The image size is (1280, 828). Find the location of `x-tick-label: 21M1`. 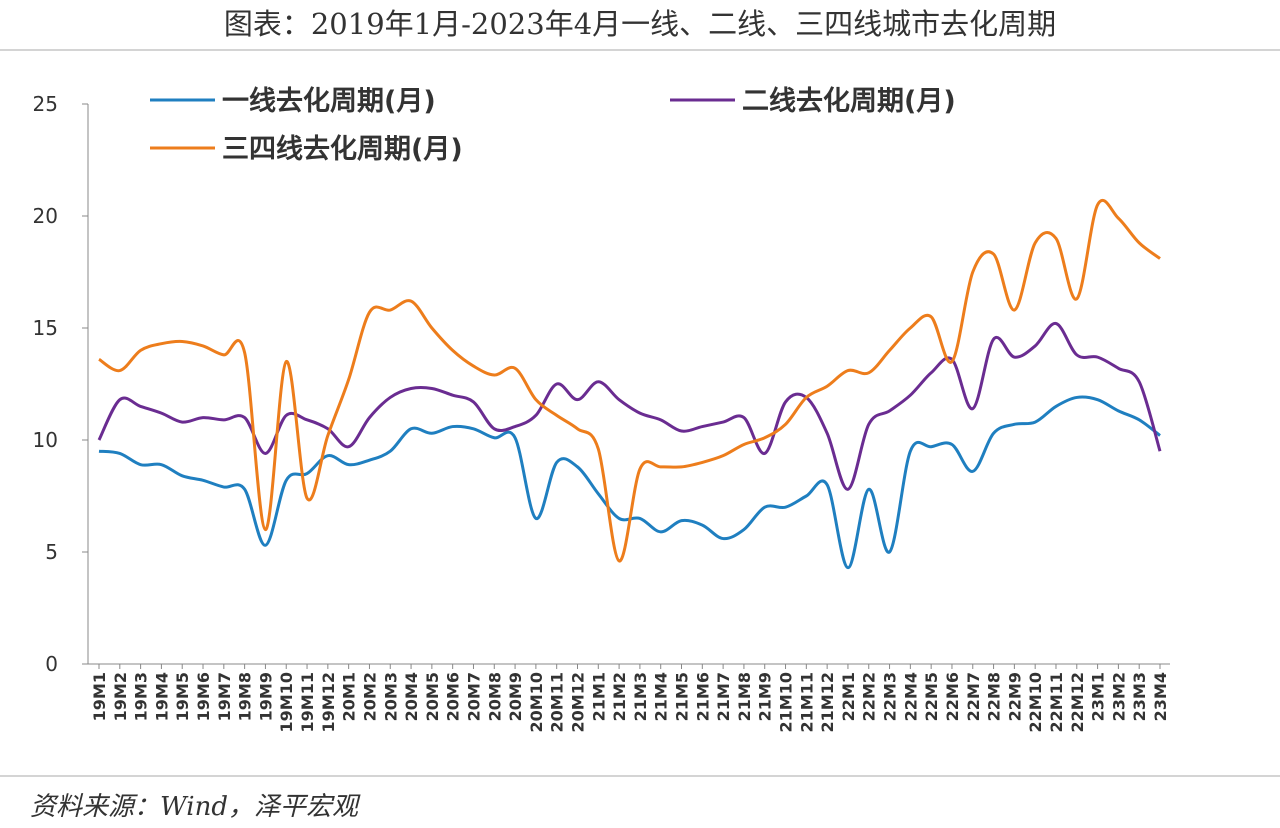

x-tick-label: 21M1 is located at coordinates (598, 696).